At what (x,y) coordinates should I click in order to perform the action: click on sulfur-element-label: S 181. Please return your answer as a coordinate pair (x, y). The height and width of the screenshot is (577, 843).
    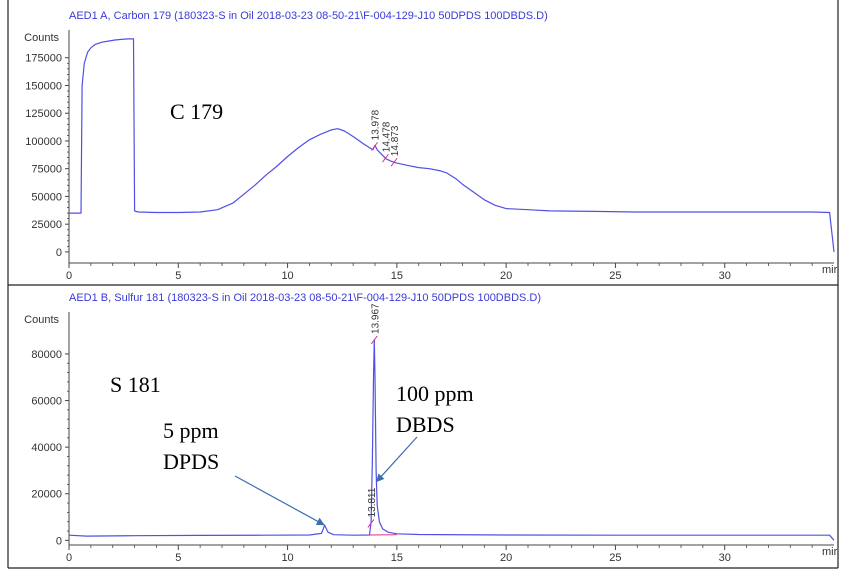
    Looking at the image, I should click on (135, 384).